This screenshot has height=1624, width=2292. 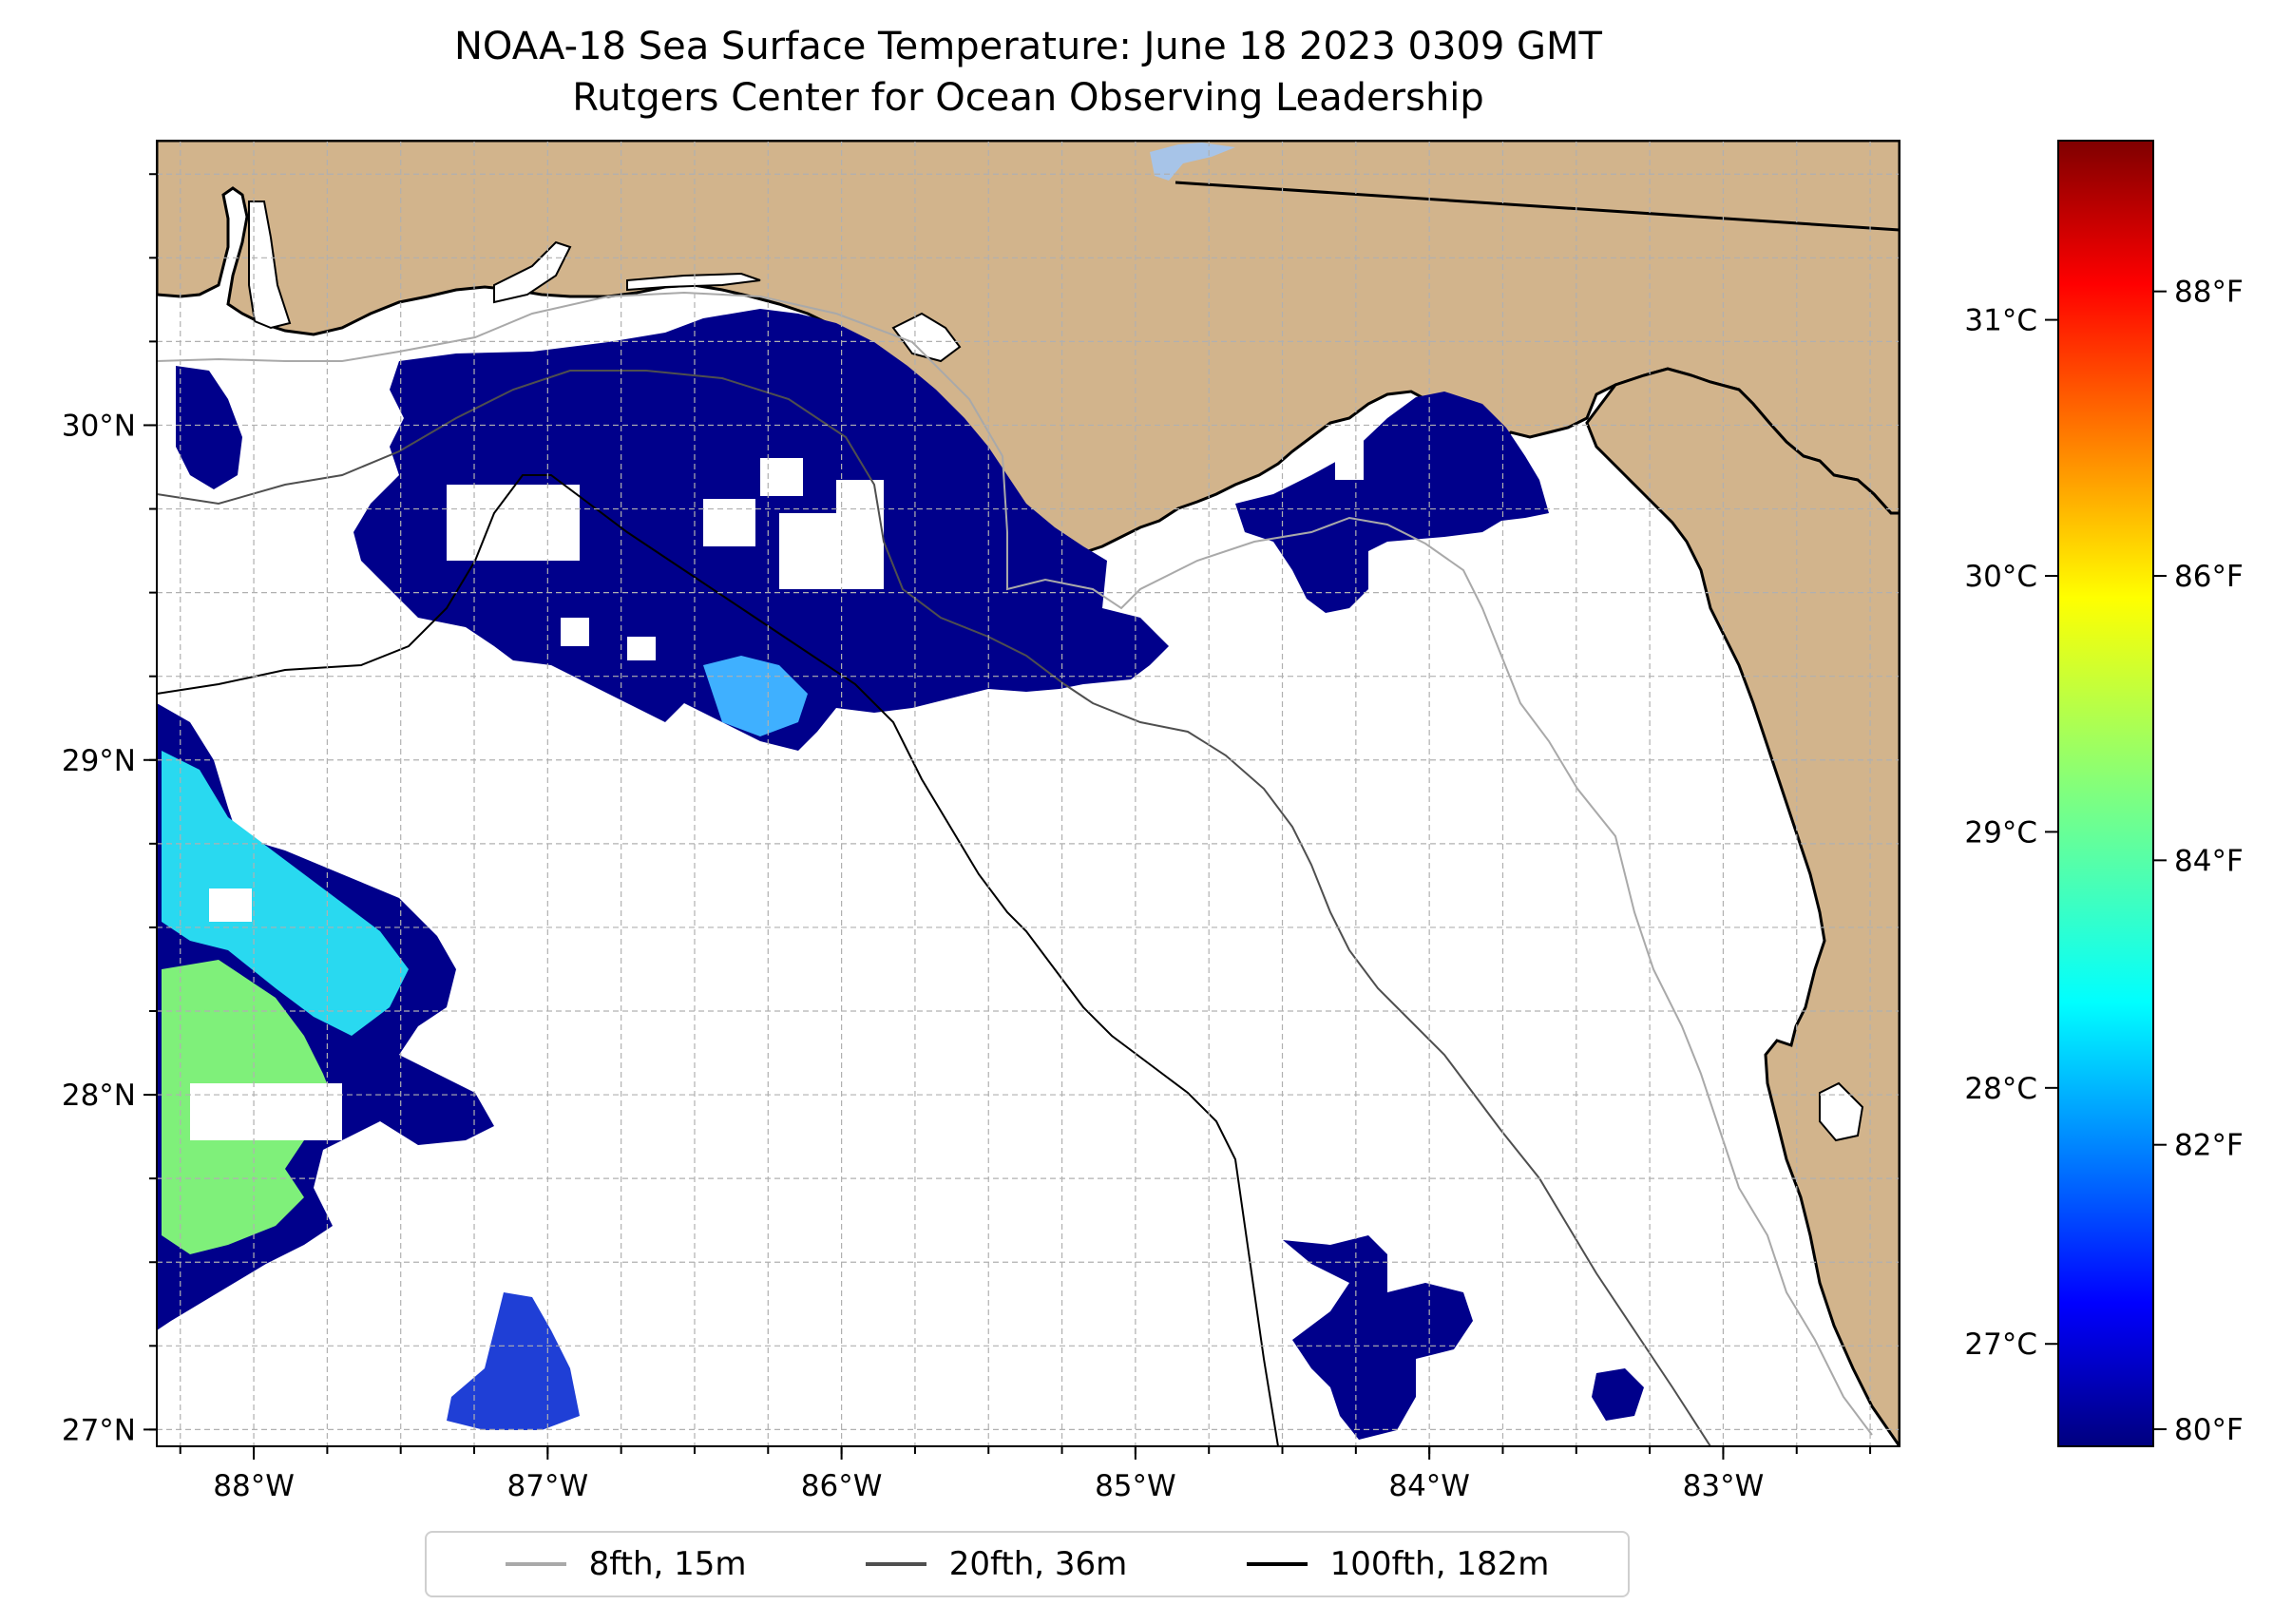 What do you see at coordinates (99, 1096) in the screenshot?
I see `tick-label-latitude: 28°N` at bounding box center [99, 1096].